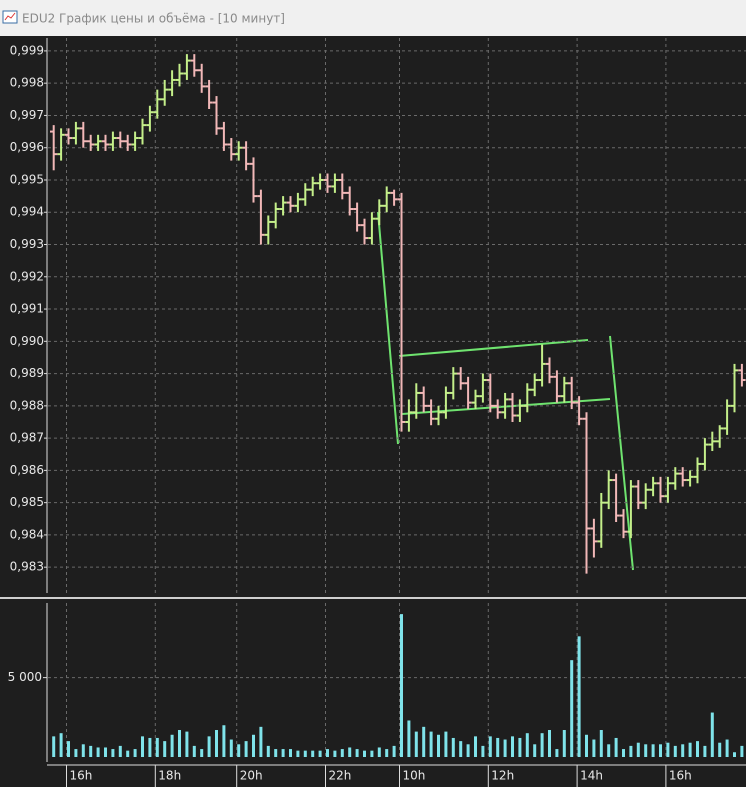 The image size is (746, 787). What do you see at coordinates (27, 502) in the screenshot?
I see `y-tick-label: 0,985` at bounding box center [27, 502].